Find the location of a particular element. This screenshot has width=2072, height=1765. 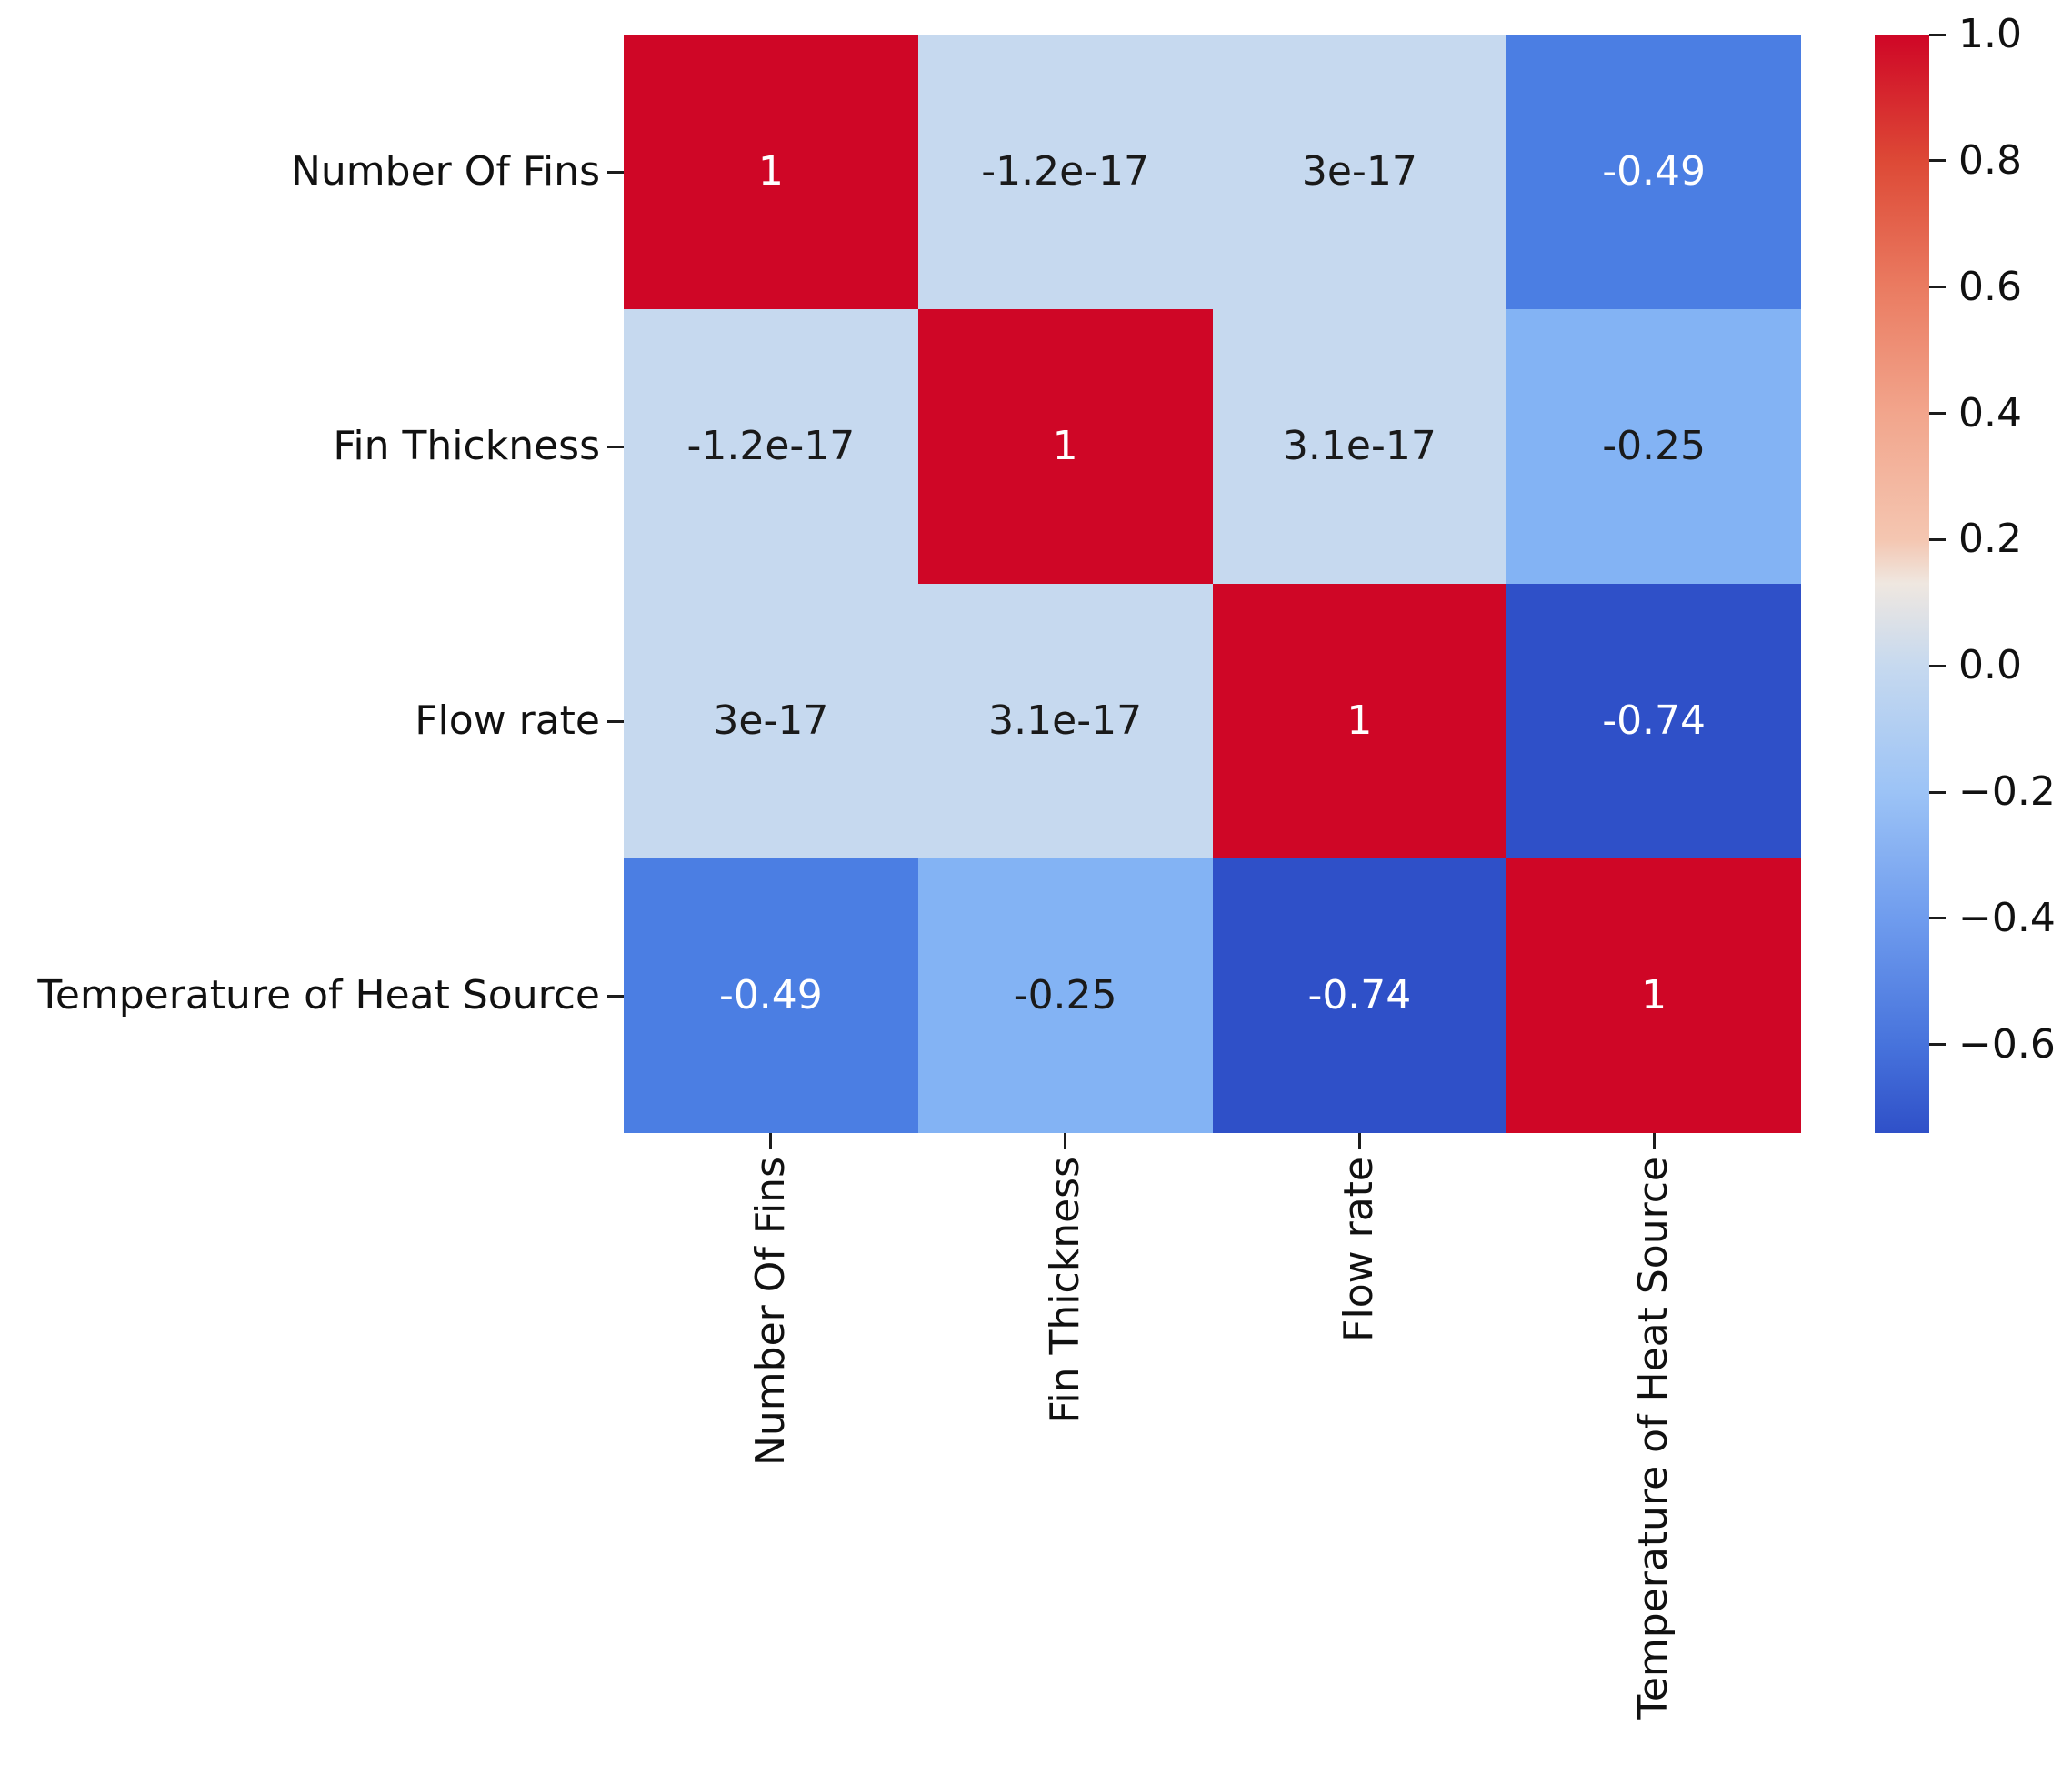

x-tick-label: Flow rate is located at coordinates (1359, 1249).